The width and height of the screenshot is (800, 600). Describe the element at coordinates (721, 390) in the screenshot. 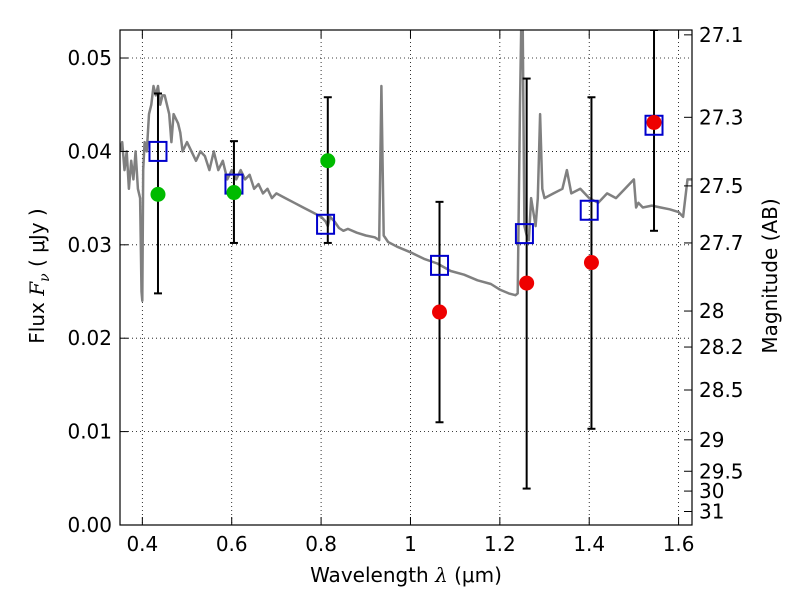

I see `y2-tick-label: 28.5` at that location.